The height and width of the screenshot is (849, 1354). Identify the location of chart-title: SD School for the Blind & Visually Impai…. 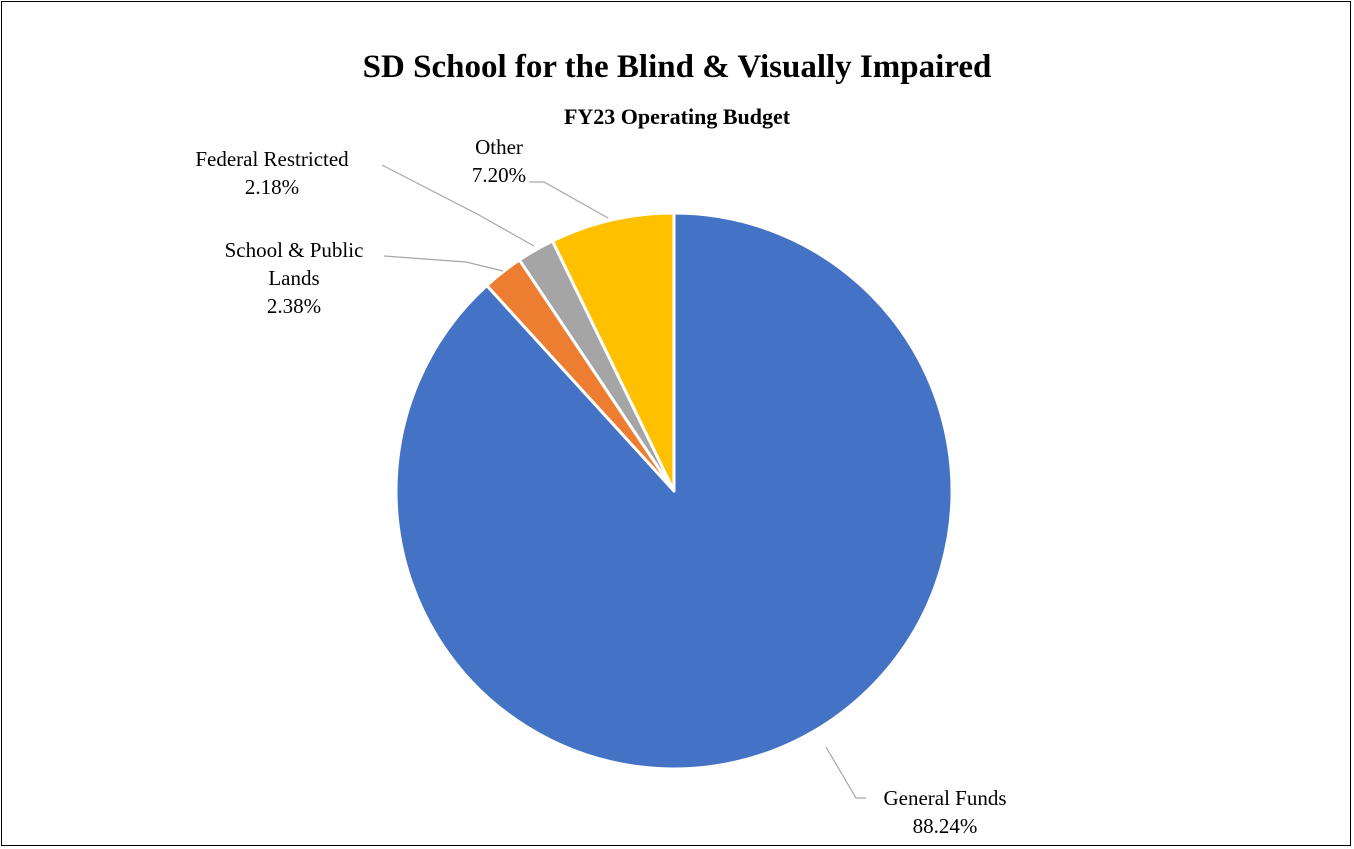
(677, 67).